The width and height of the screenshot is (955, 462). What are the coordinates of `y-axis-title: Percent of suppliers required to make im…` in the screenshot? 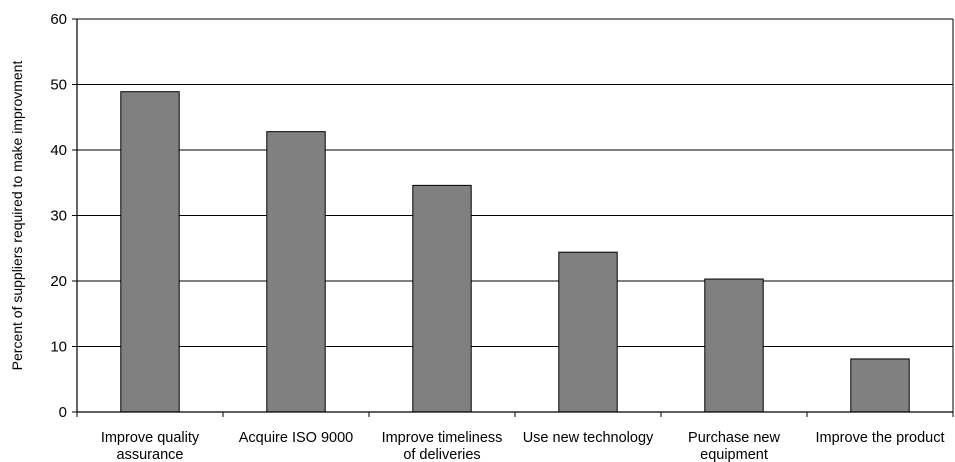 It's located at (17, 216).